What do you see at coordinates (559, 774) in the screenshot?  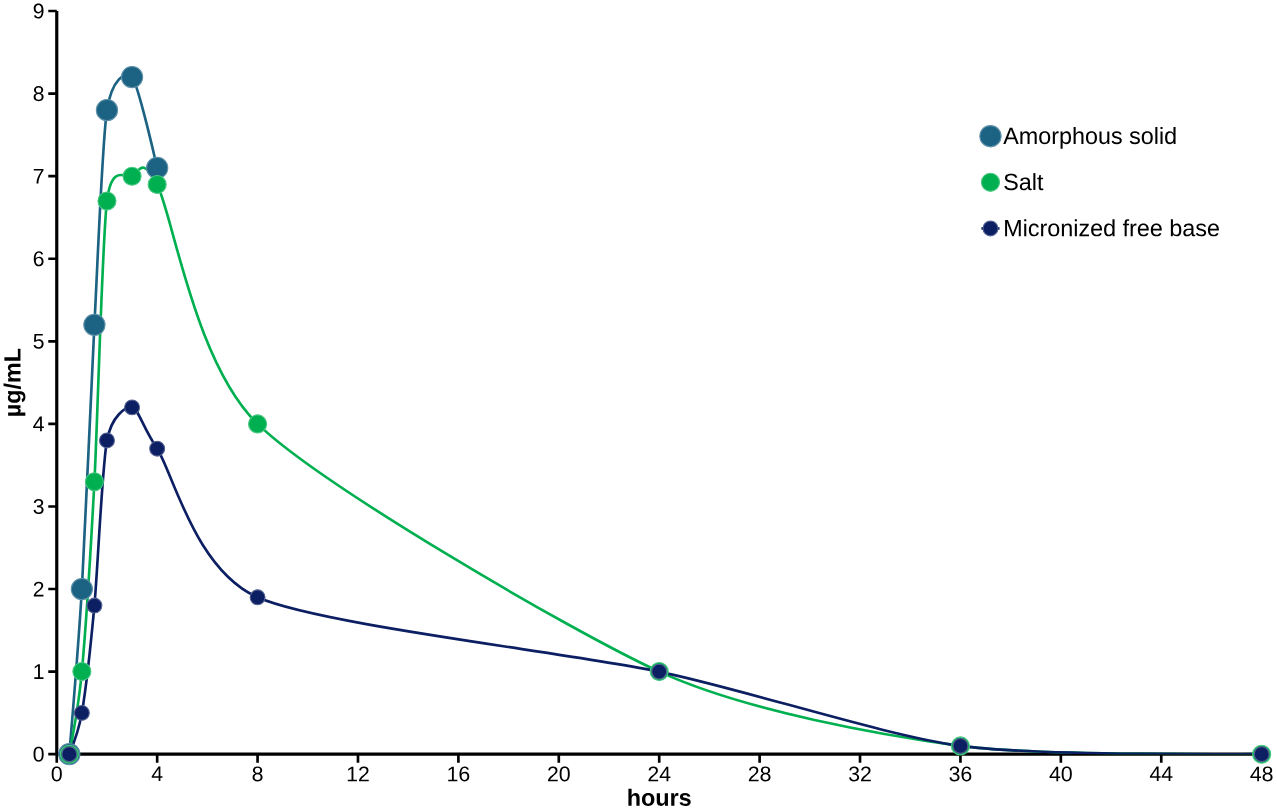 I see `x-tick-label: 20` at bounding box center [559, 774].